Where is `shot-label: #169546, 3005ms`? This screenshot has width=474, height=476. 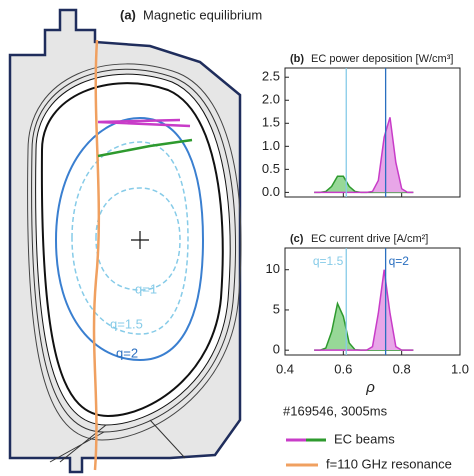
shot-label: #169546, 3005ms is located at coordinates (335, 410).